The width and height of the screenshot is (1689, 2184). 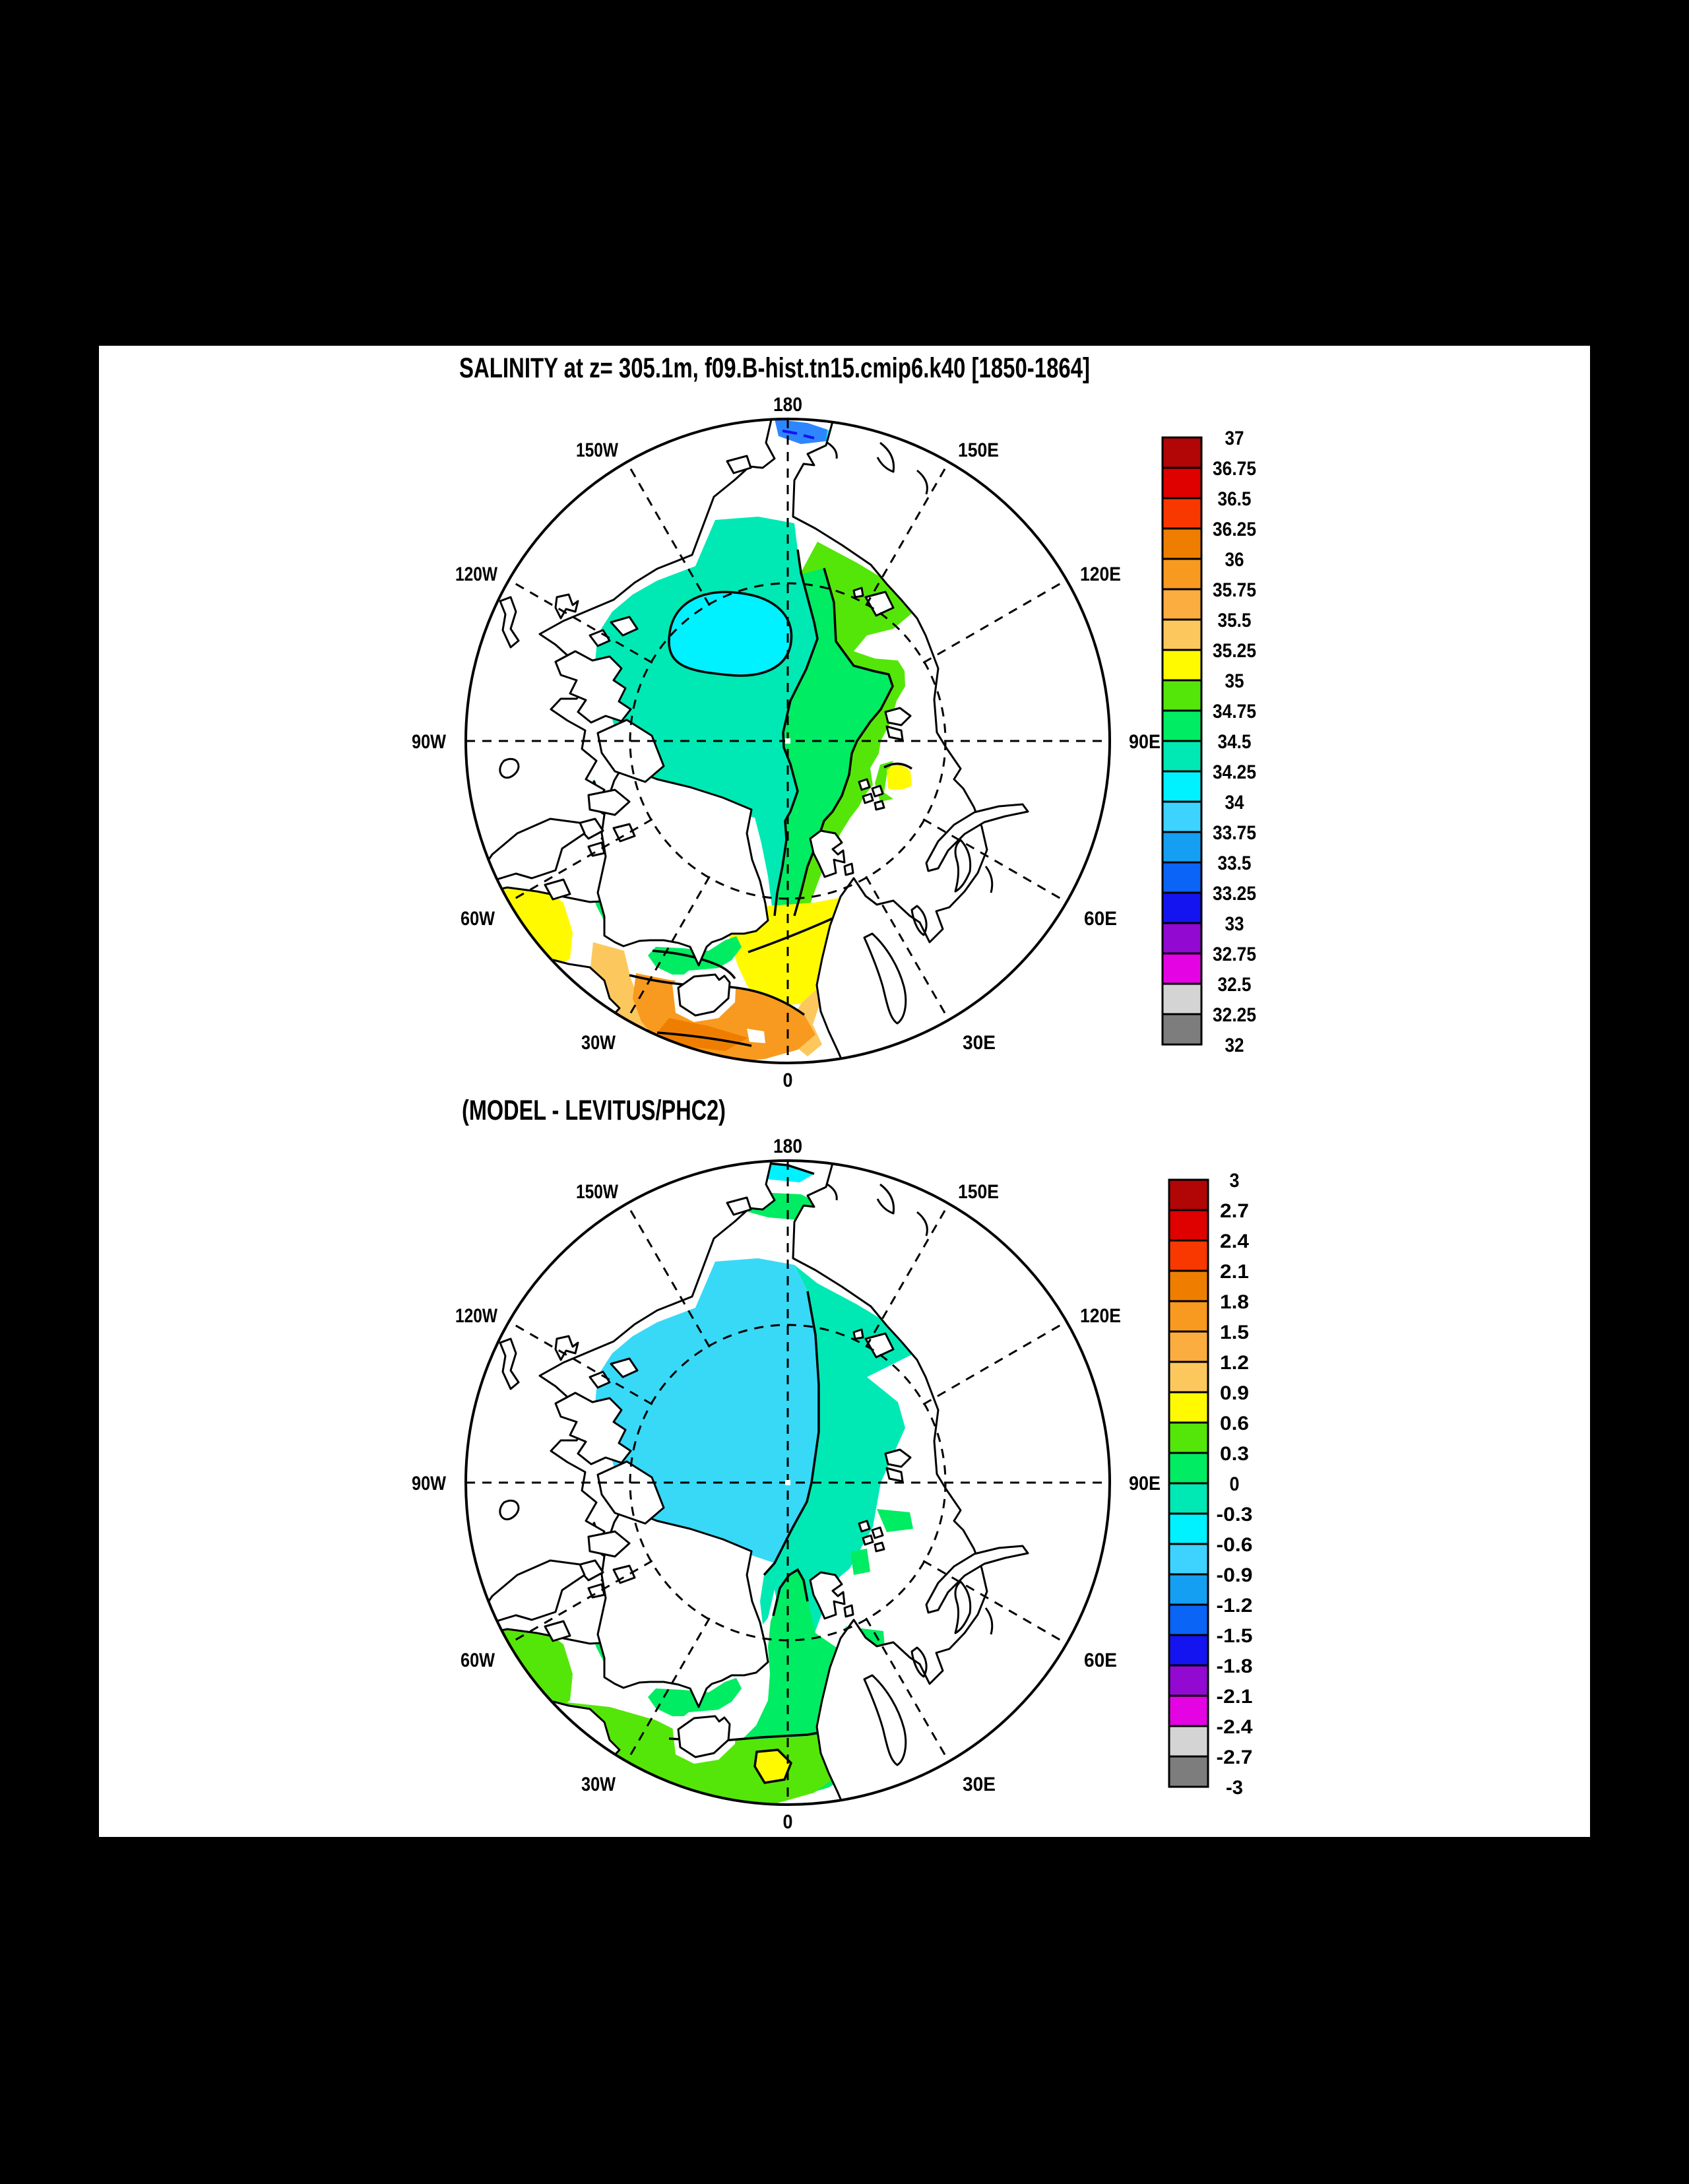 What do you see at coordinates (1234, 529) in the screenshot?
I see `svg-text: 36.25` at bounding box center [1234, 529].